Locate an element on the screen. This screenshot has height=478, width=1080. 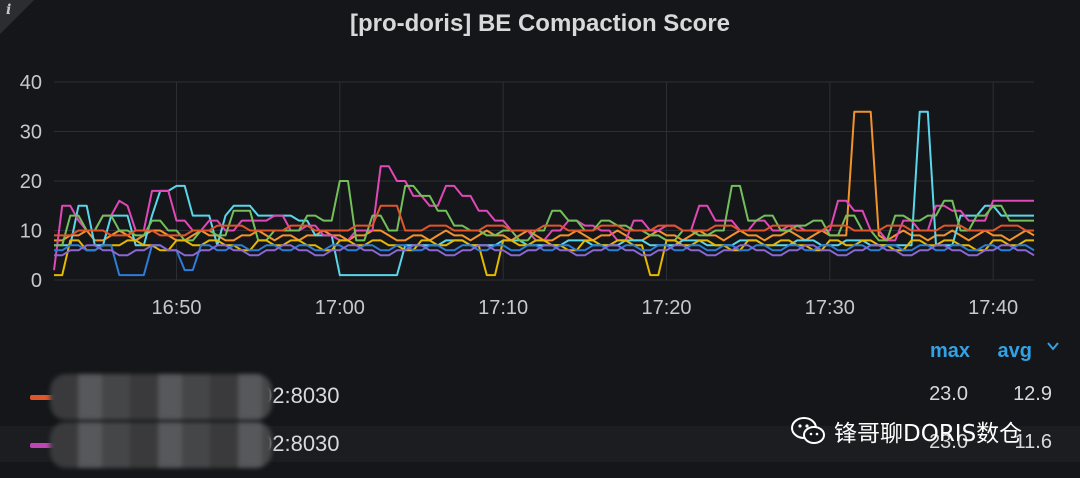
legend-row: 02:8030 23.0 11.6 is located at coordinates (540, 445).